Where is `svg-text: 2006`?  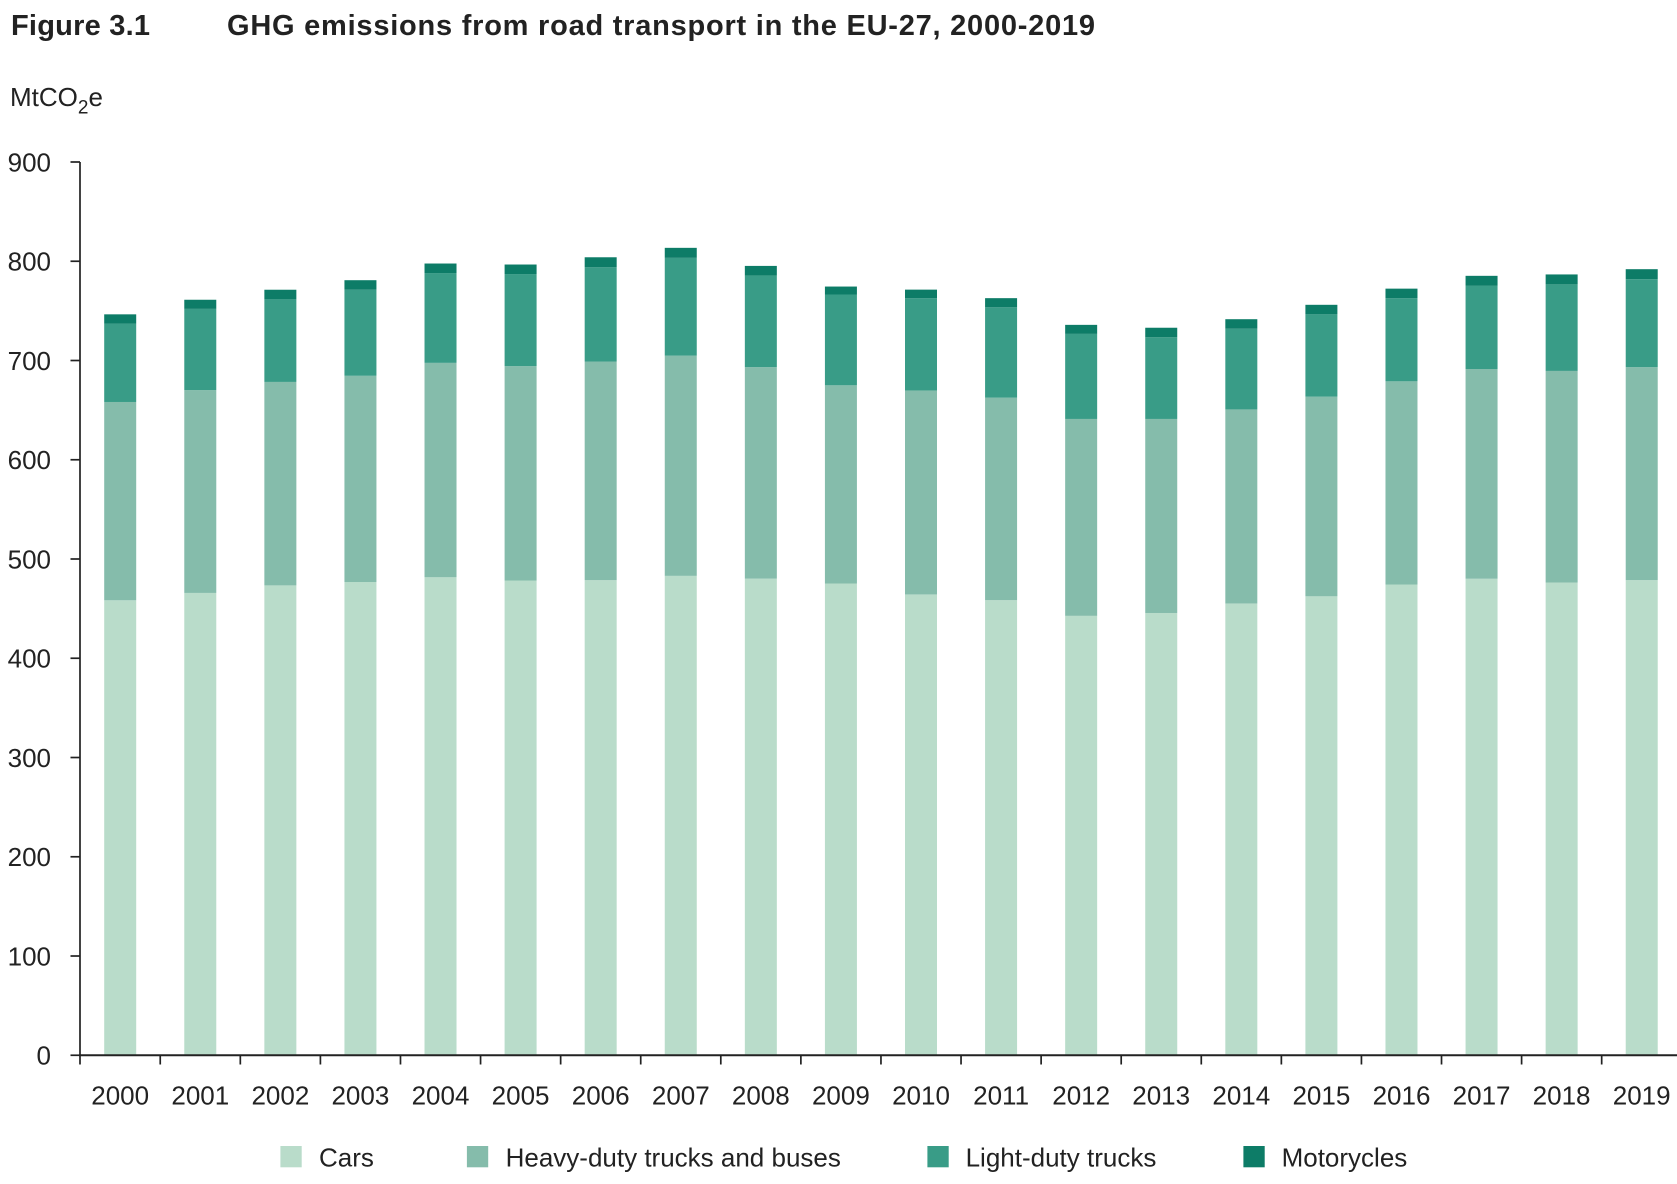 svg-text: 2006 is located at coordinates (601, 1096).